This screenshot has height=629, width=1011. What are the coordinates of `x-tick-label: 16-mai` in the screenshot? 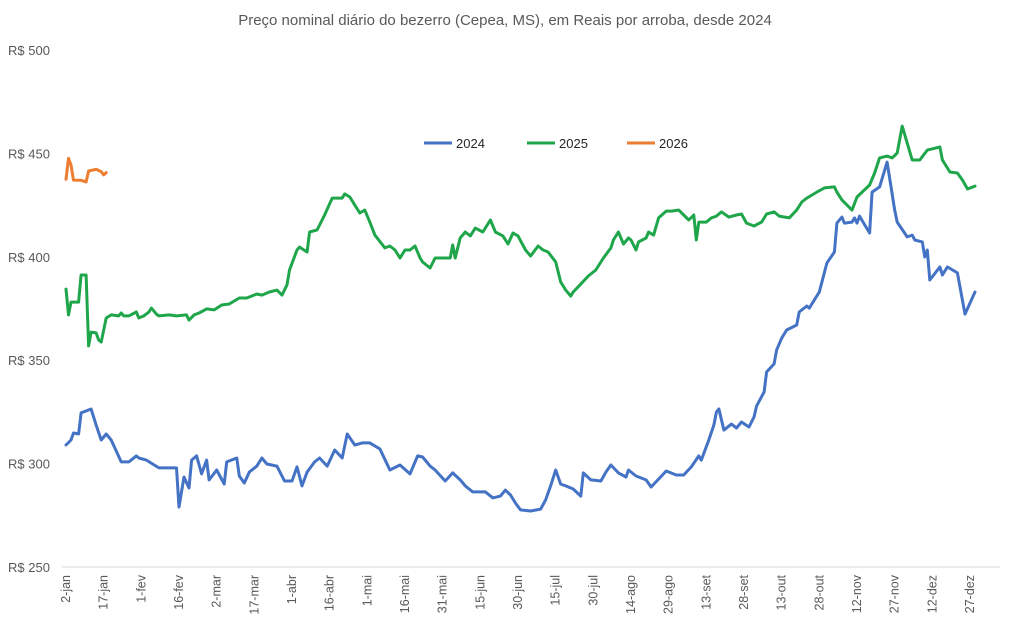 It's located at (405, 594).